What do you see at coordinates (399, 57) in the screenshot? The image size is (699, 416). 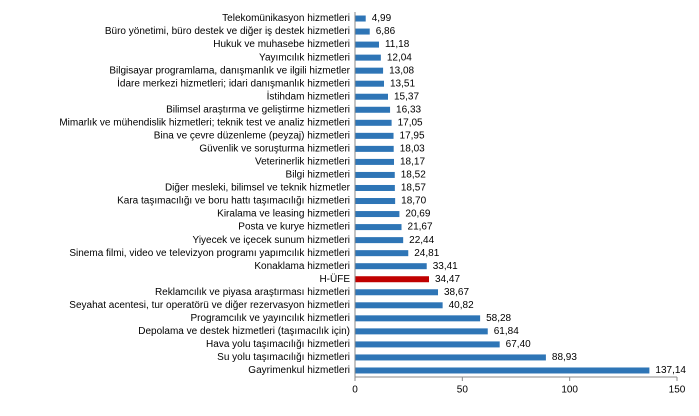 I see `value-label: 12,04` at bounding box center [399, 57].